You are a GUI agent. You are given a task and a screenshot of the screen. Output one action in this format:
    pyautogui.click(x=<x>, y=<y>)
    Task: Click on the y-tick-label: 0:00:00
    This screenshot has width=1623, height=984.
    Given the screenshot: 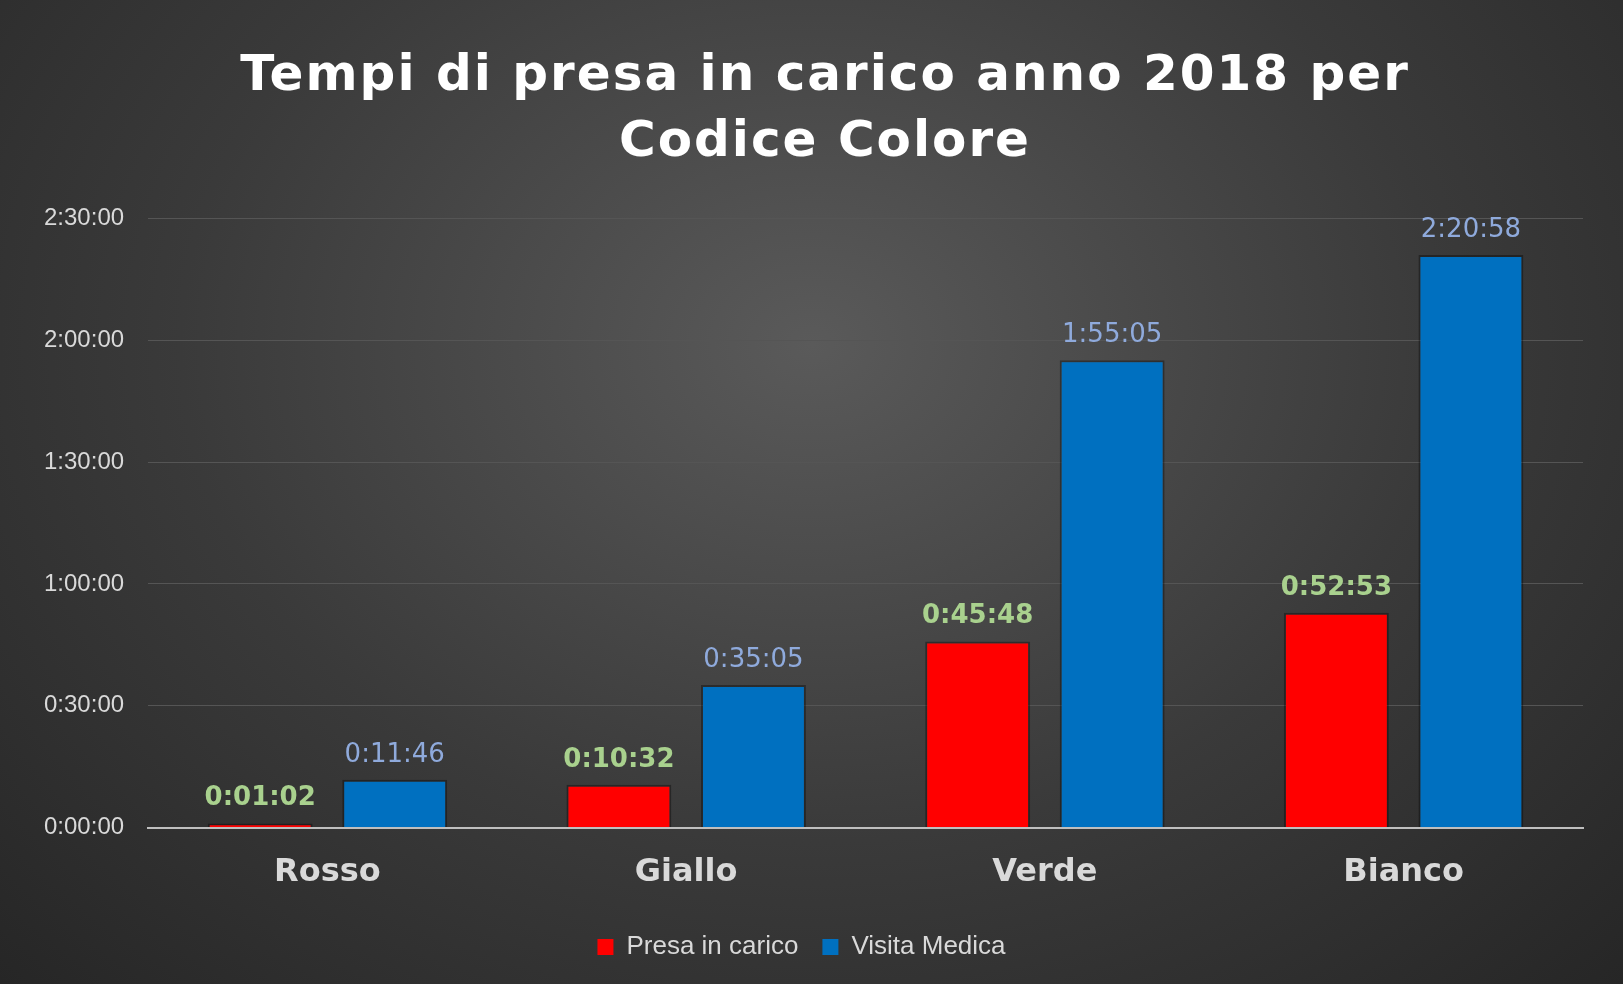 What is the action you would take?
    pyautogui.click(x=84, y=826)
    